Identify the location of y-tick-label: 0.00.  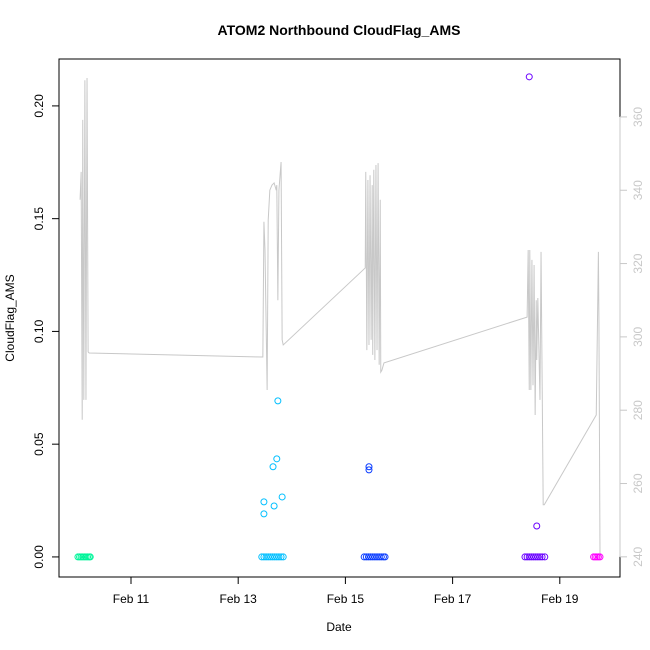
(39, 557).